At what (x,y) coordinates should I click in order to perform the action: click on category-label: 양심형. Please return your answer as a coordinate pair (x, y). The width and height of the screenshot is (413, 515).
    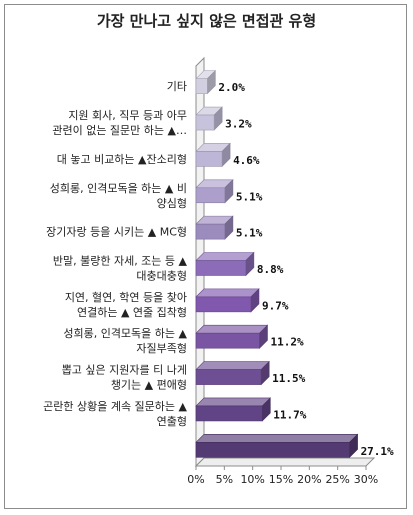
    Looking at the image, I should click on (172, 203).